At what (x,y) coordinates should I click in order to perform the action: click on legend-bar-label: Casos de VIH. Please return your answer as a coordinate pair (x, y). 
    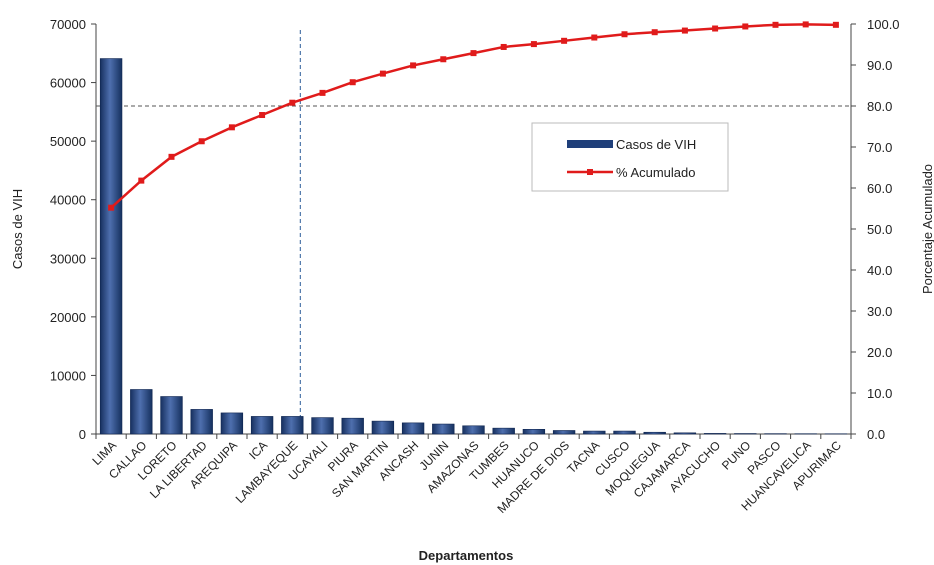
    Looking at the image, I should click on (656, 144).